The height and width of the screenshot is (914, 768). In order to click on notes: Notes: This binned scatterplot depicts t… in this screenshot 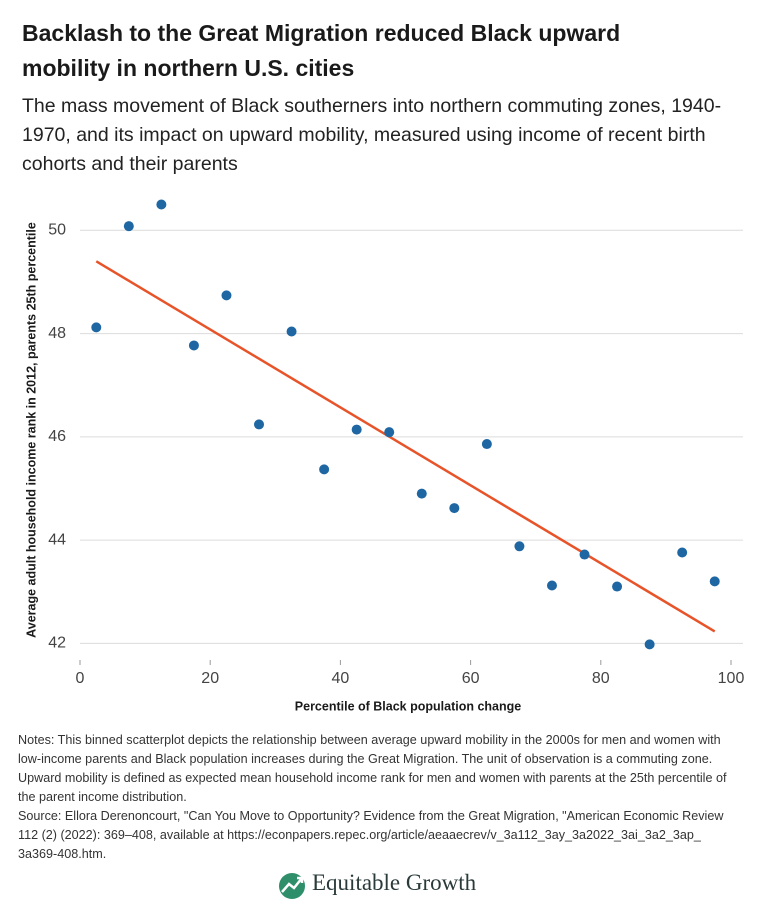, I will do `click(372, 768)`.